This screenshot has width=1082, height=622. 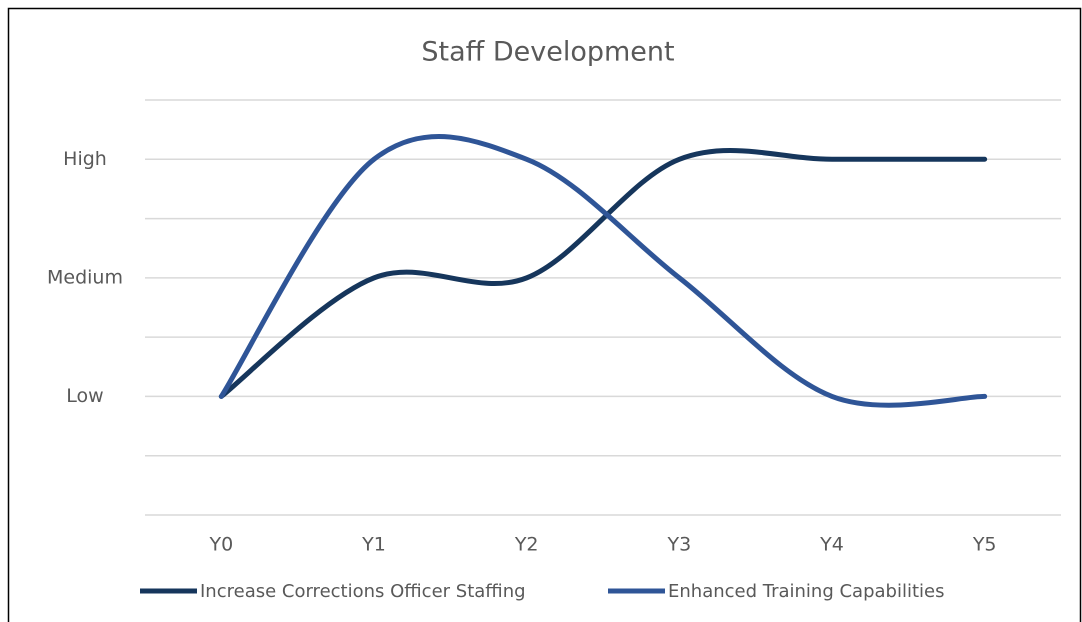 What do you see at coordinates (984, 545) in the screenshot?
I see `x-tick-label: Y5` at bounding box center [984, 545].